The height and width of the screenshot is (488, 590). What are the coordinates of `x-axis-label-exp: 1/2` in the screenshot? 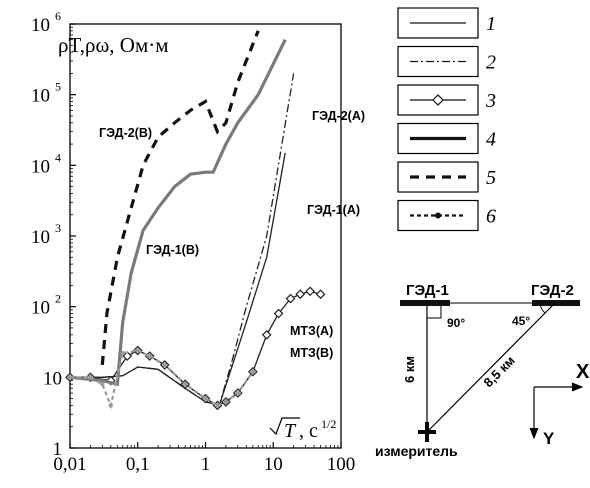 It's located at (328, 424).